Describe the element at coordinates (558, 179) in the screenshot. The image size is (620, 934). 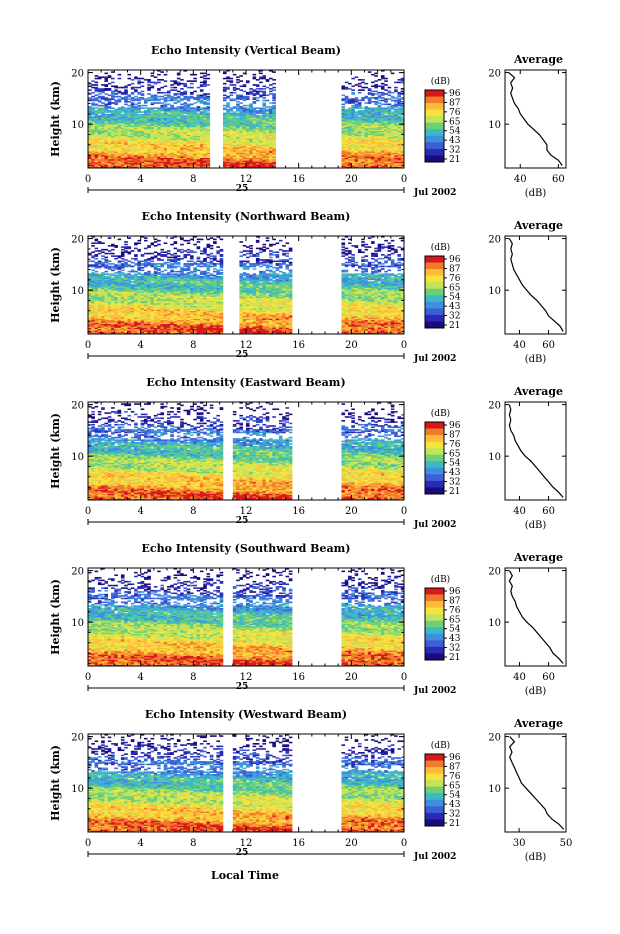
I see `profile-x-tick-label: 60` at that location.